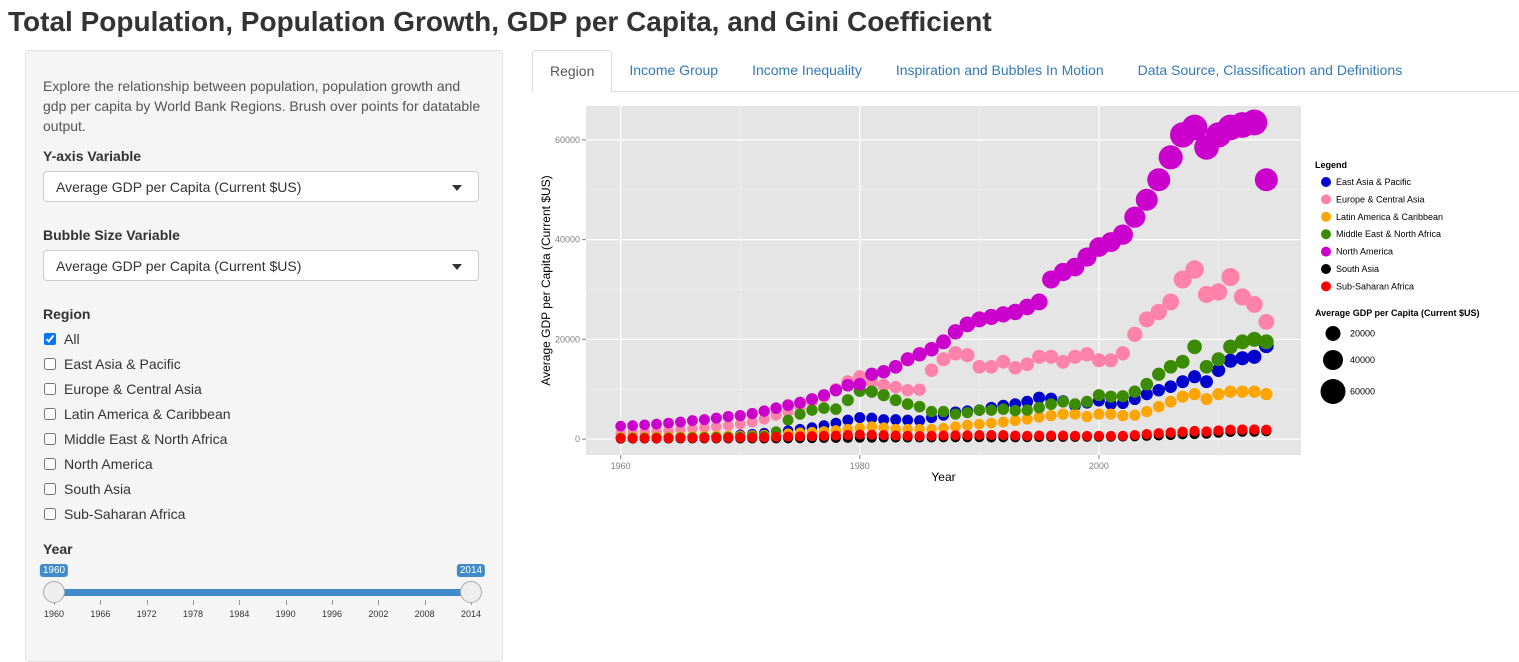 This screenshot has width=1519, height=662. Describe the element at coordinates (999, 70) in the screenshot. I see `tab: Inspiration and Bubbles In Motion` at that location.